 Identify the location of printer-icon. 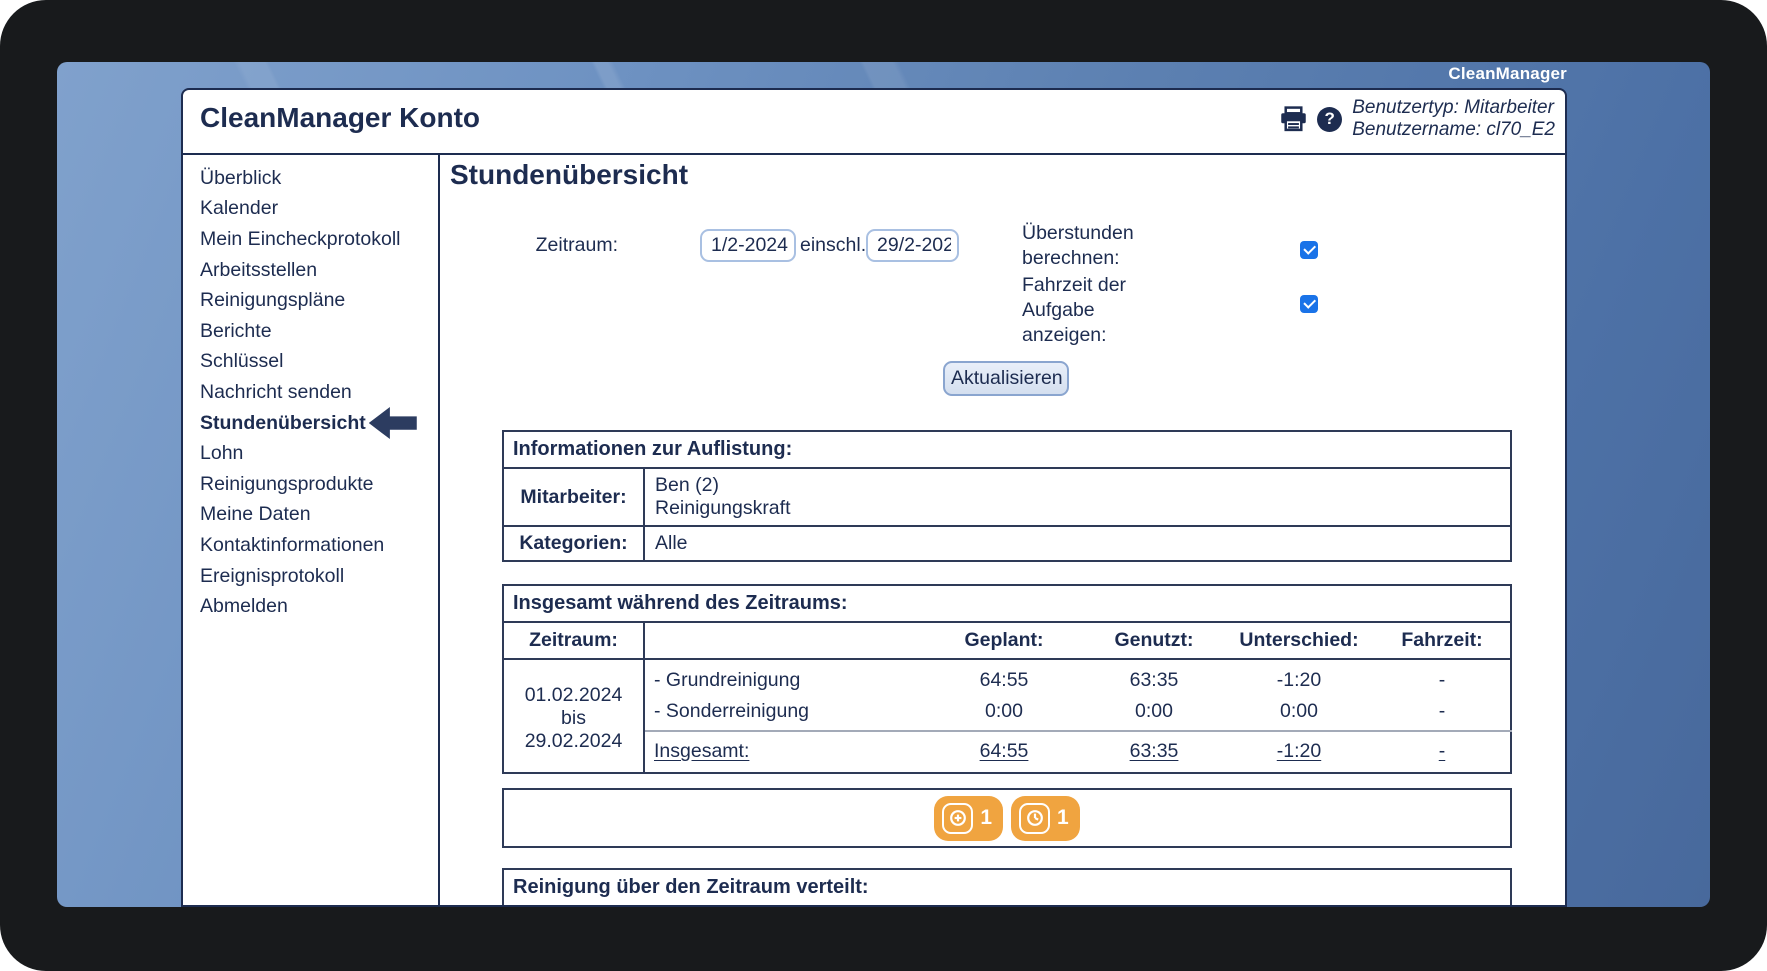
(1293, 119).